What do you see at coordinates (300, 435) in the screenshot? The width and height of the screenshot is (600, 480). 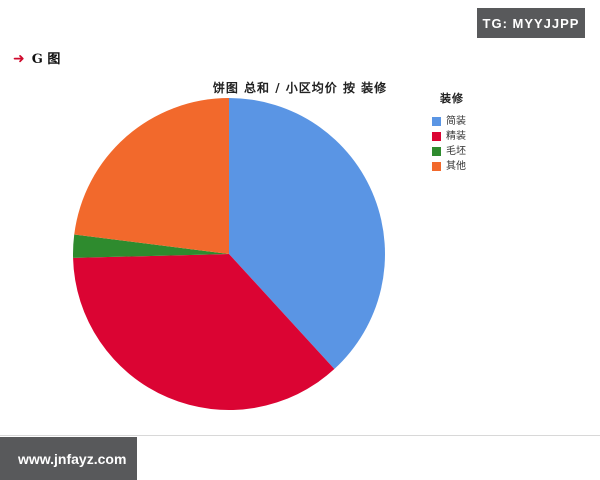 I see `footer-divider` at bounding box center [300, 435].